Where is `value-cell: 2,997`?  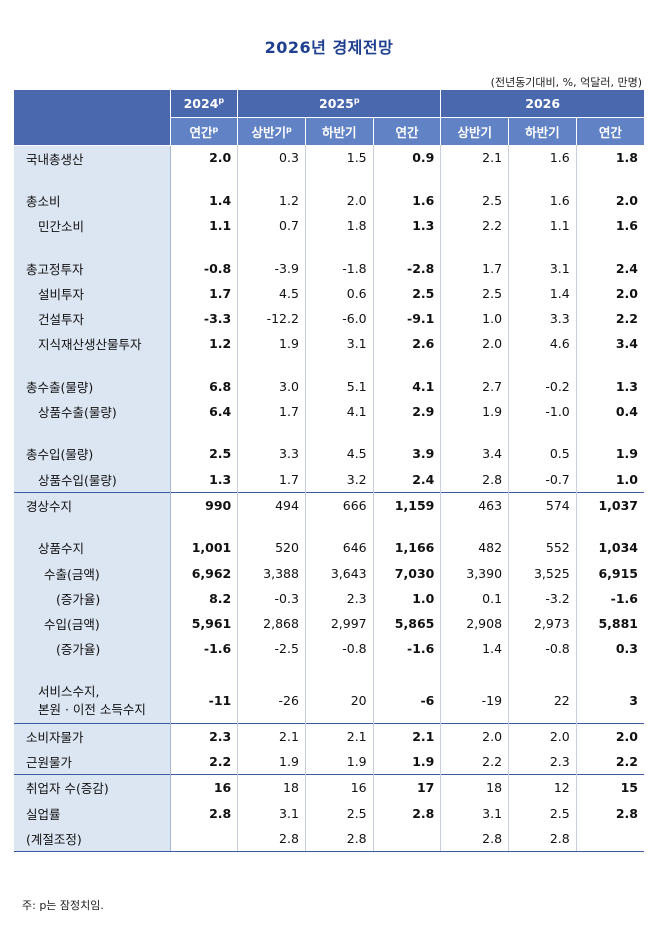
value-cell: 2,997 is located at coordinates (339, 623).